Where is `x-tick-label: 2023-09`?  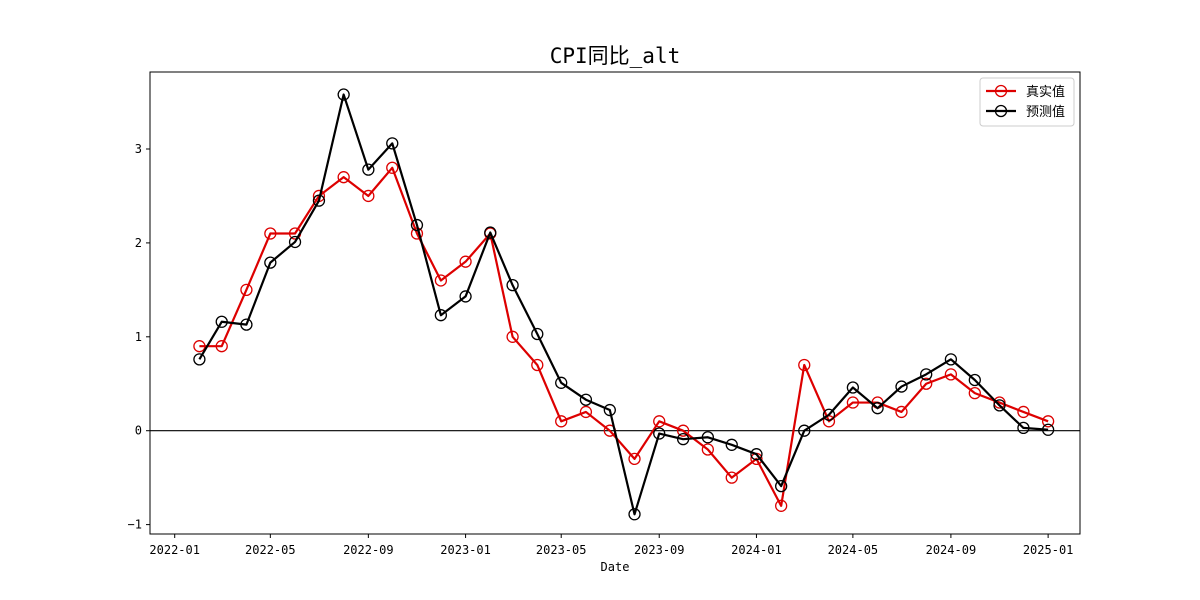 x-tick-label: 2023-09 is located at coordinates (659, 550).